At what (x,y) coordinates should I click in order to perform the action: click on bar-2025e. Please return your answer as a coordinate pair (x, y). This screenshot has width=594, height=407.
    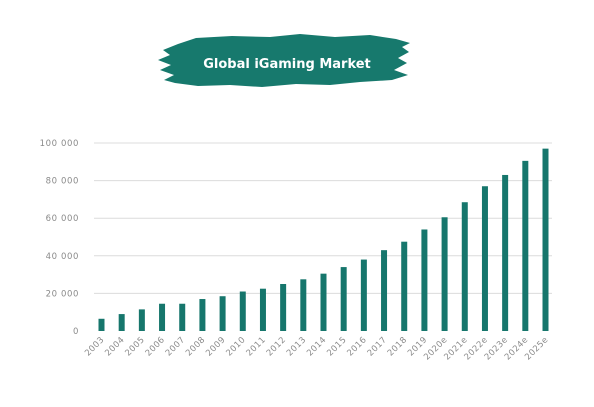
    Looking at the image, I should click on (545, 239).